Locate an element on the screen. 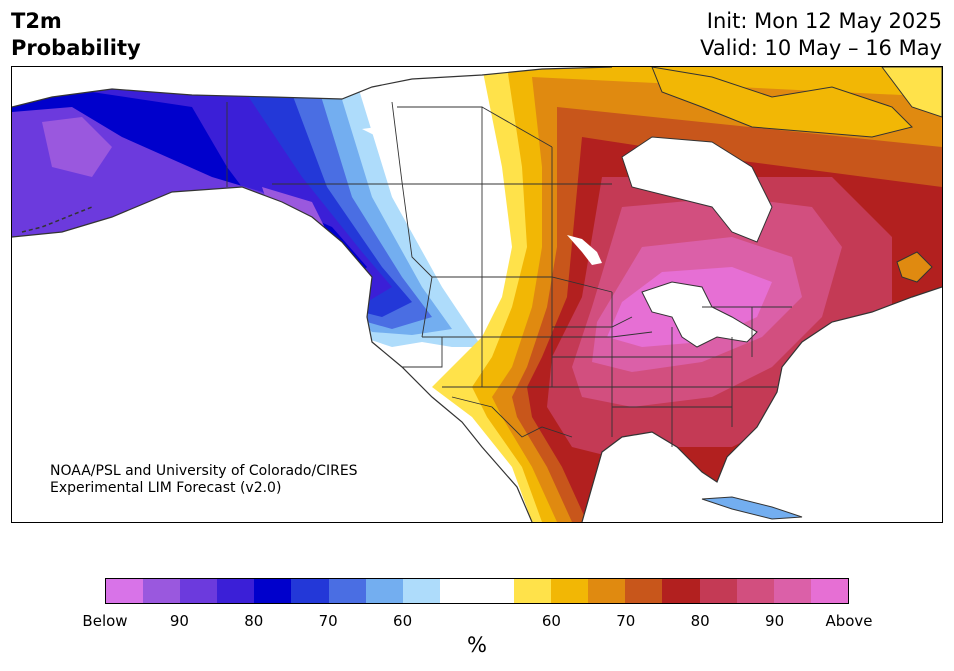  great-bear-lake is located at coordinates (392, 132).